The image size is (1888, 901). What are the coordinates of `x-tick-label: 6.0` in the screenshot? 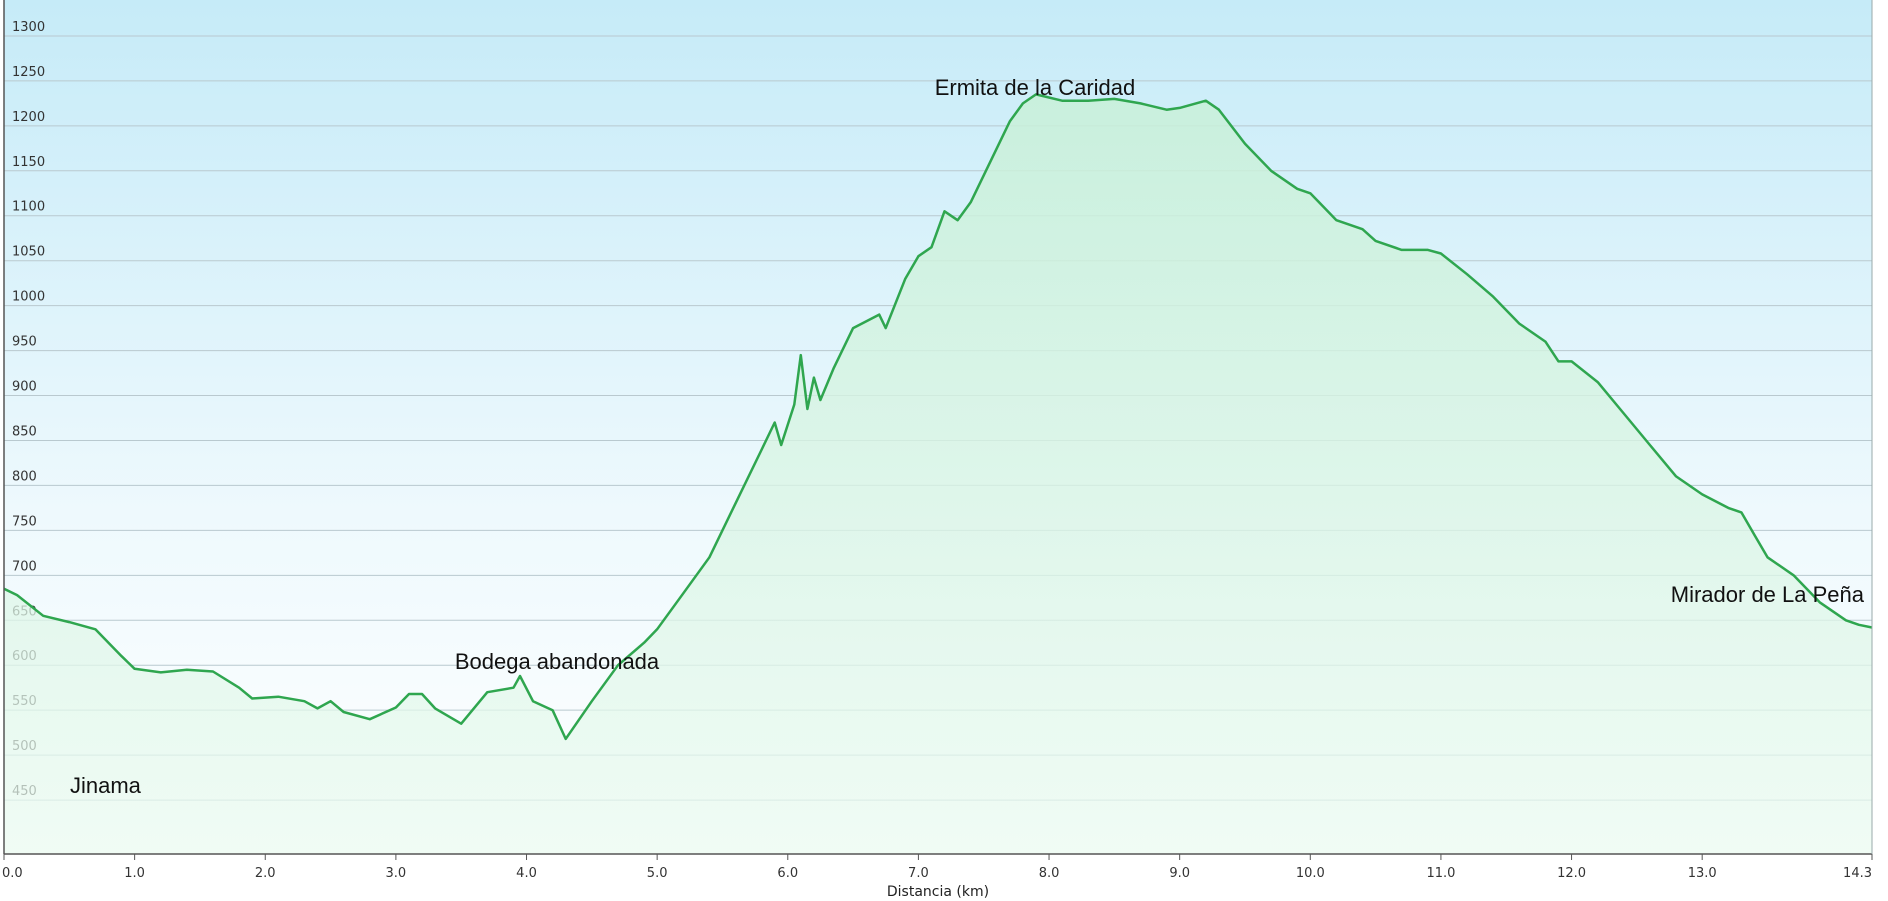 It's located at (787, 873).